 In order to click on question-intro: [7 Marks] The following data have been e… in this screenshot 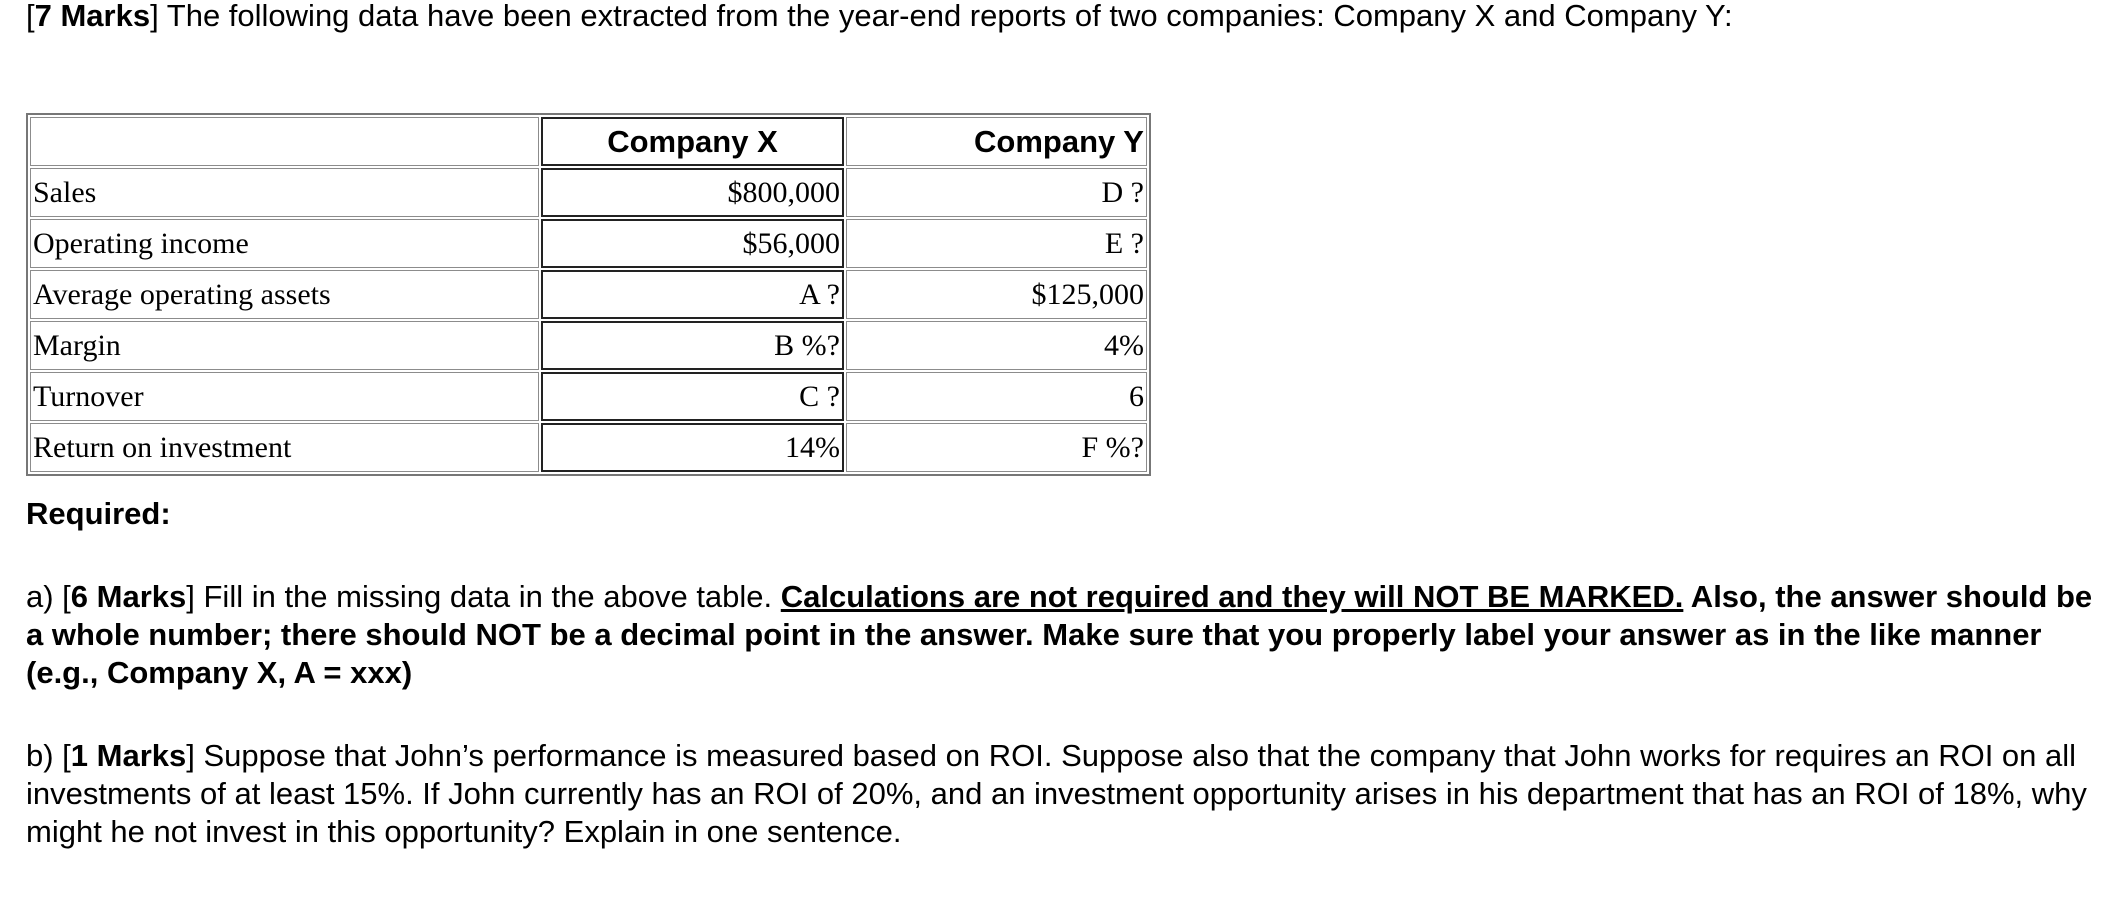, I will do `click(879, 16)`.